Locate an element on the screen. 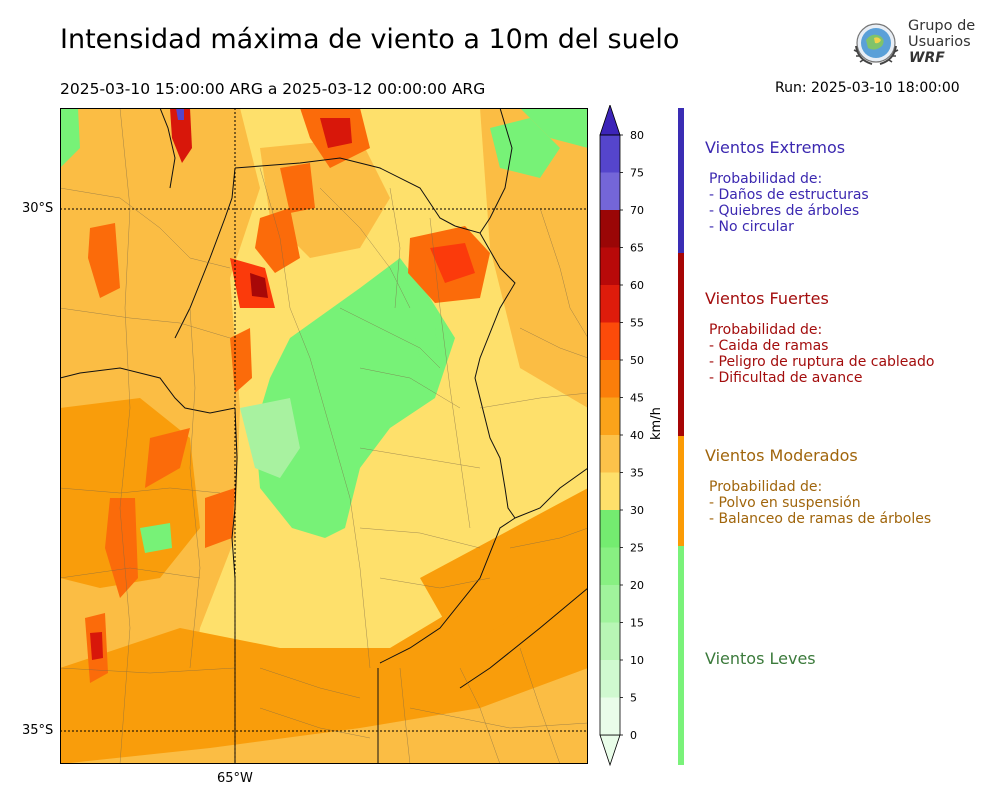 The height and width of the screenshot is (800, 1000). wind-band-south is located at coordinates (324, 656).